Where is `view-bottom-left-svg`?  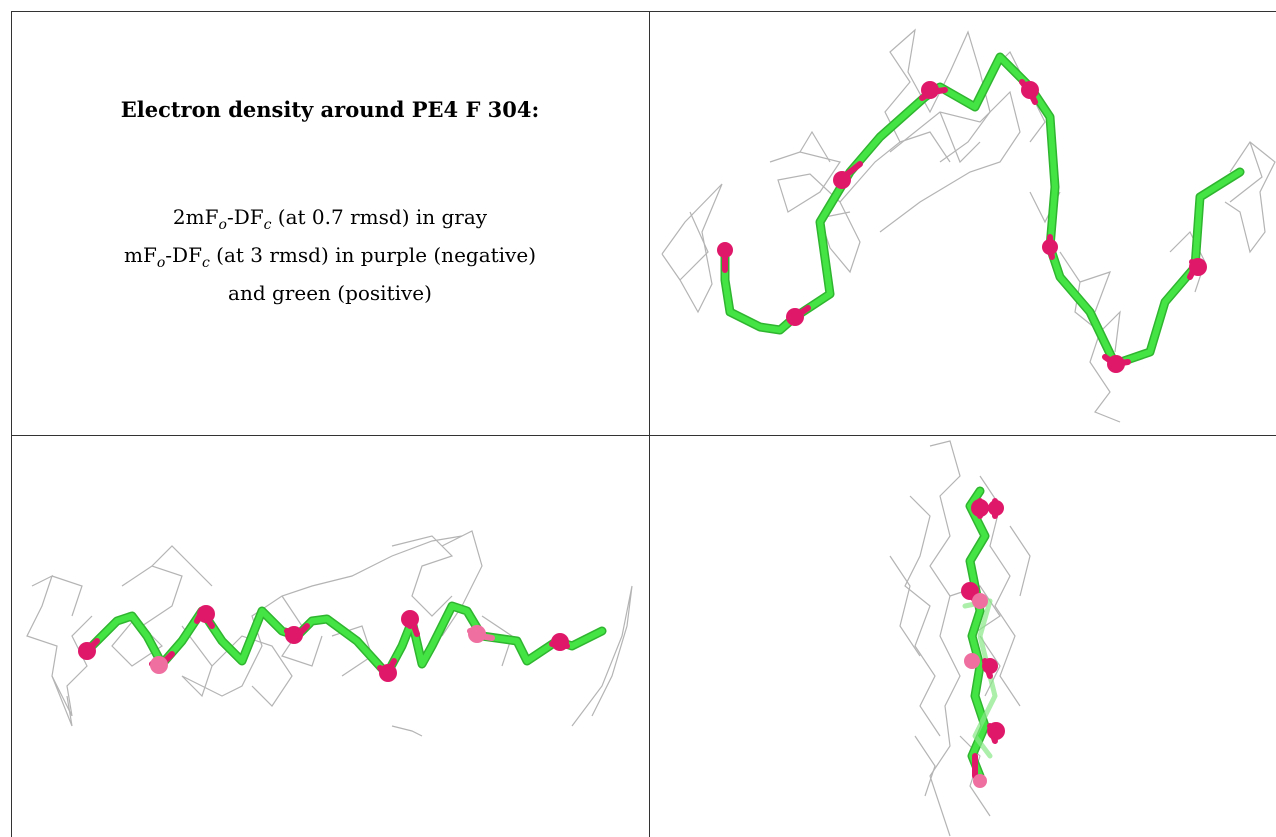 view-bottom-left-svg is located at coordinates (329, 633).